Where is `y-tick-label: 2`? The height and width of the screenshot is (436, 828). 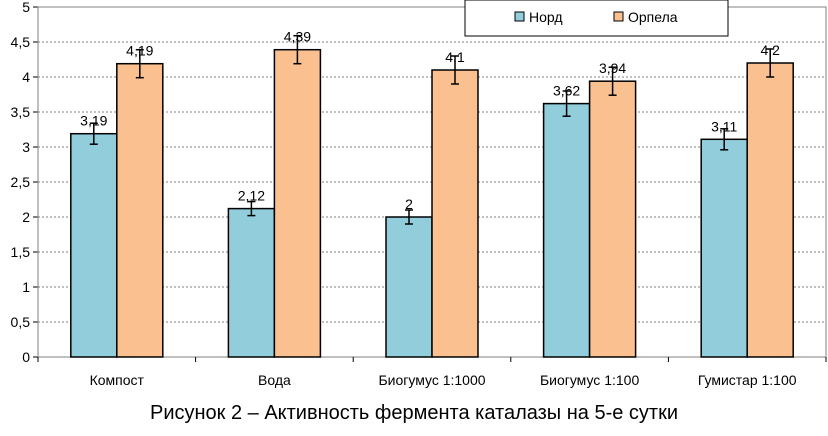 y-tick-label: 2 is located at coordinates (26, 217).